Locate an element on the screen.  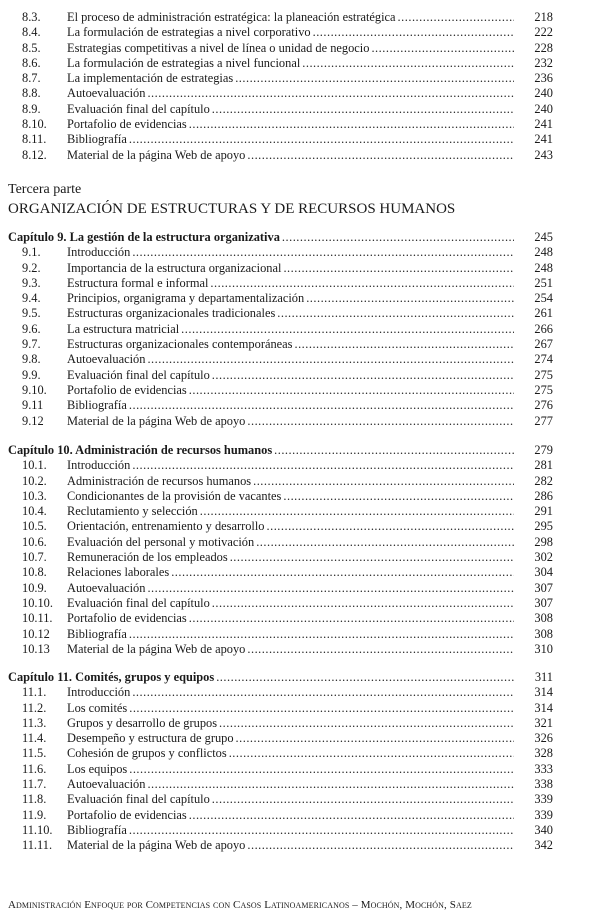
toc-entry: 11.3. Grupos y desarrollo de grupos 321 is located at coordinates (300, 723).